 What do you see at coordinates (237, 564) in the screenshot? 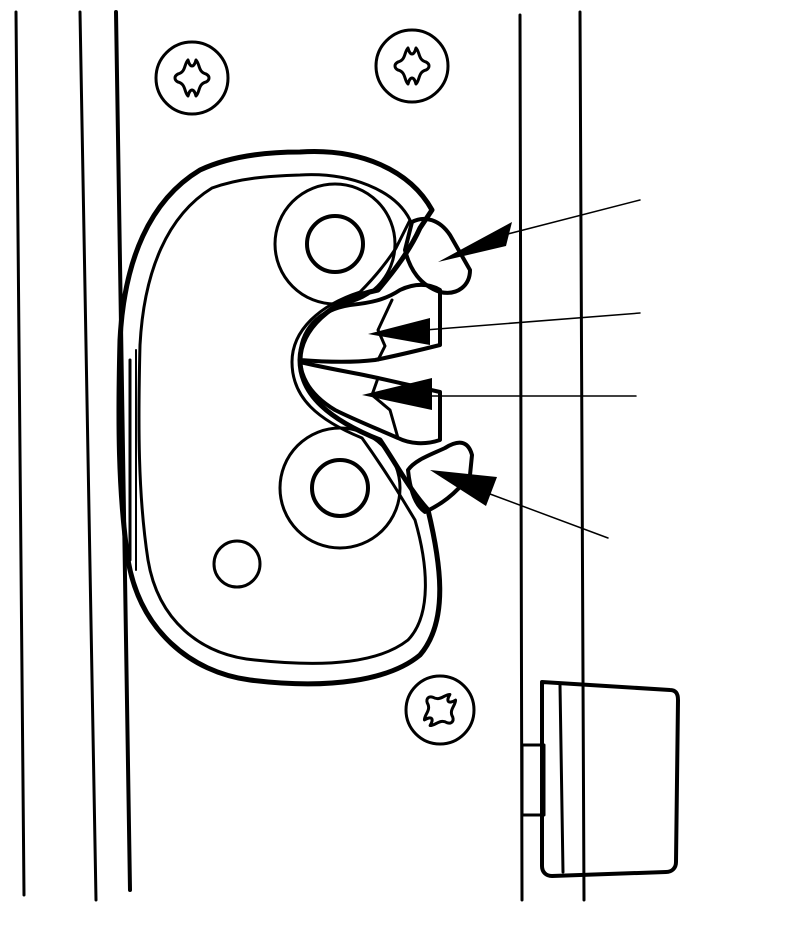
I see `small-hole` at bounding box center [237, 564].